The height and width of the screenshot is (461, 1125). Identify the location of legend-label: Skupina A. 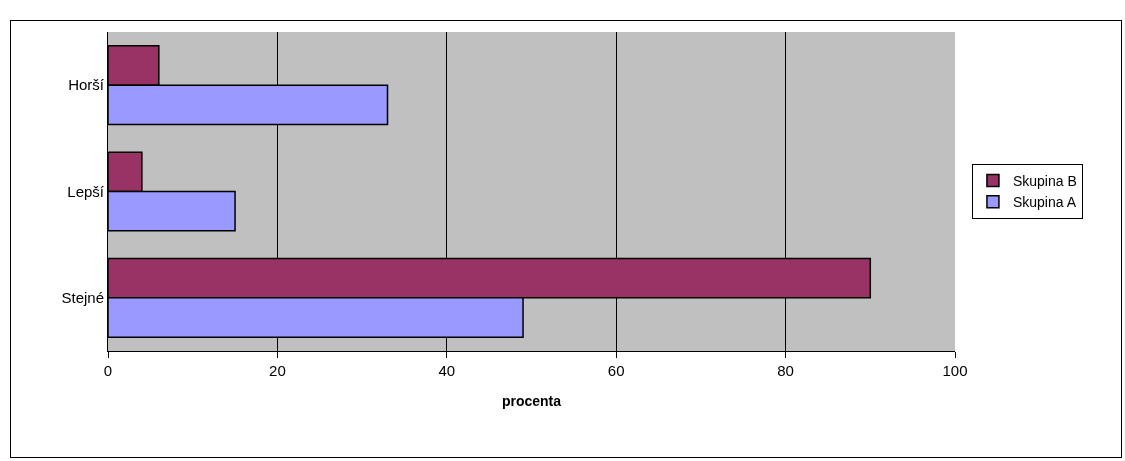
(1044, 202).